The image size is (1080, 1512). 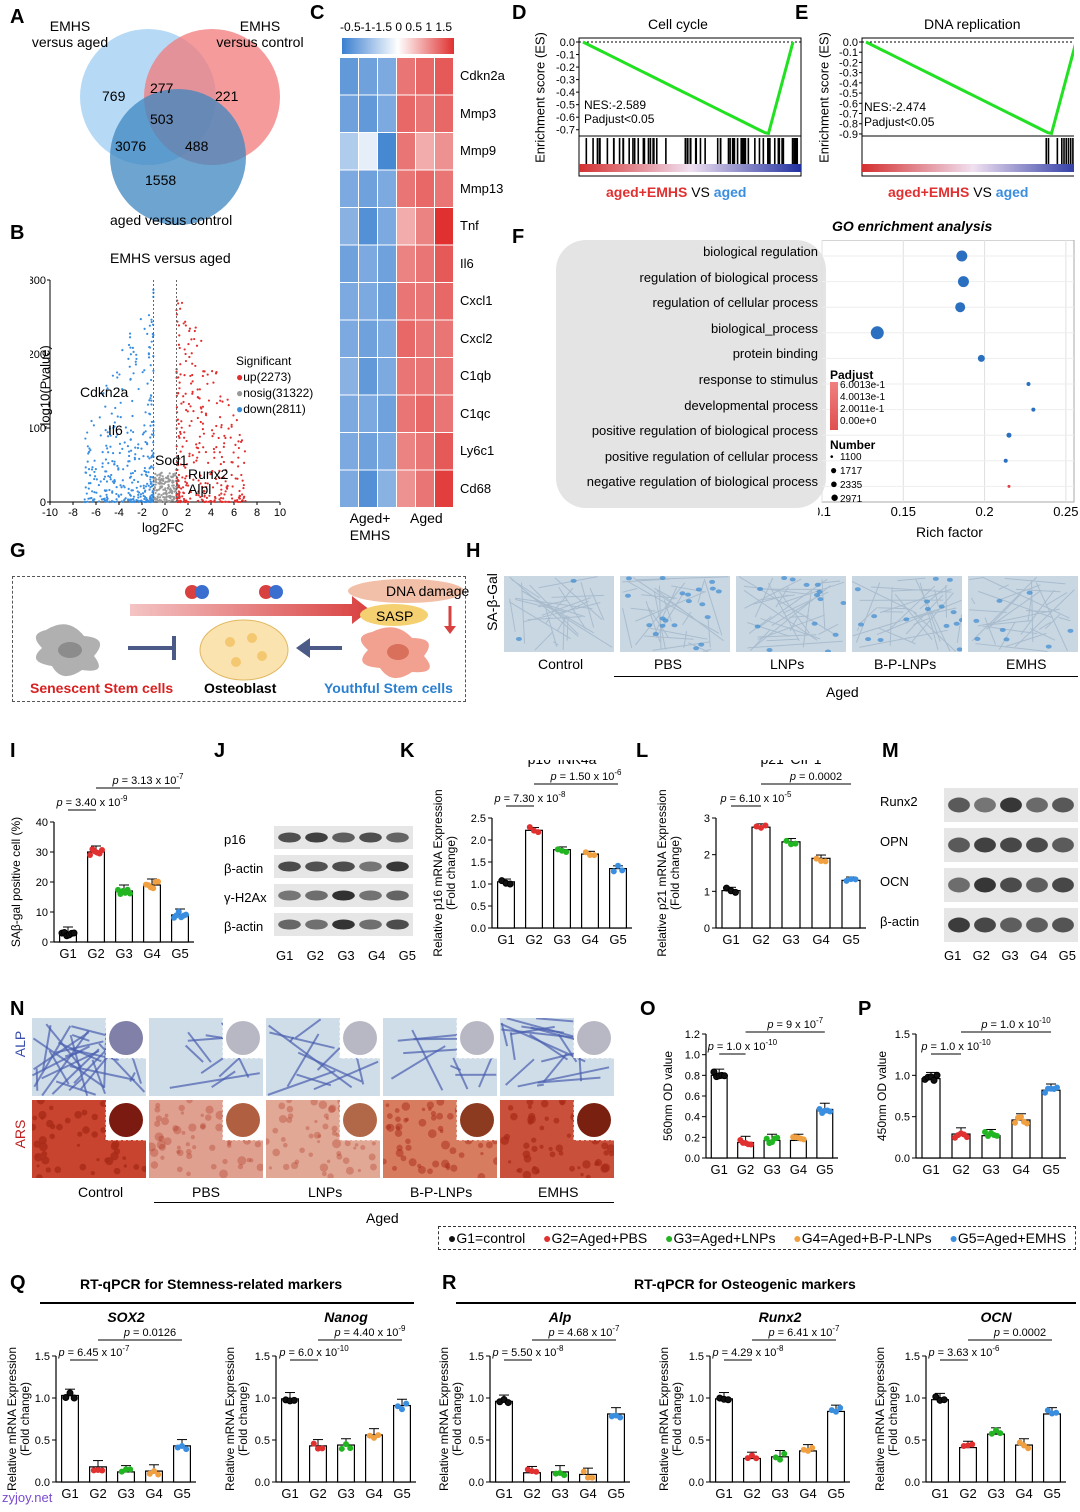 I want to click on y-tick-label: 0.0, so click(x=912, y=1483).